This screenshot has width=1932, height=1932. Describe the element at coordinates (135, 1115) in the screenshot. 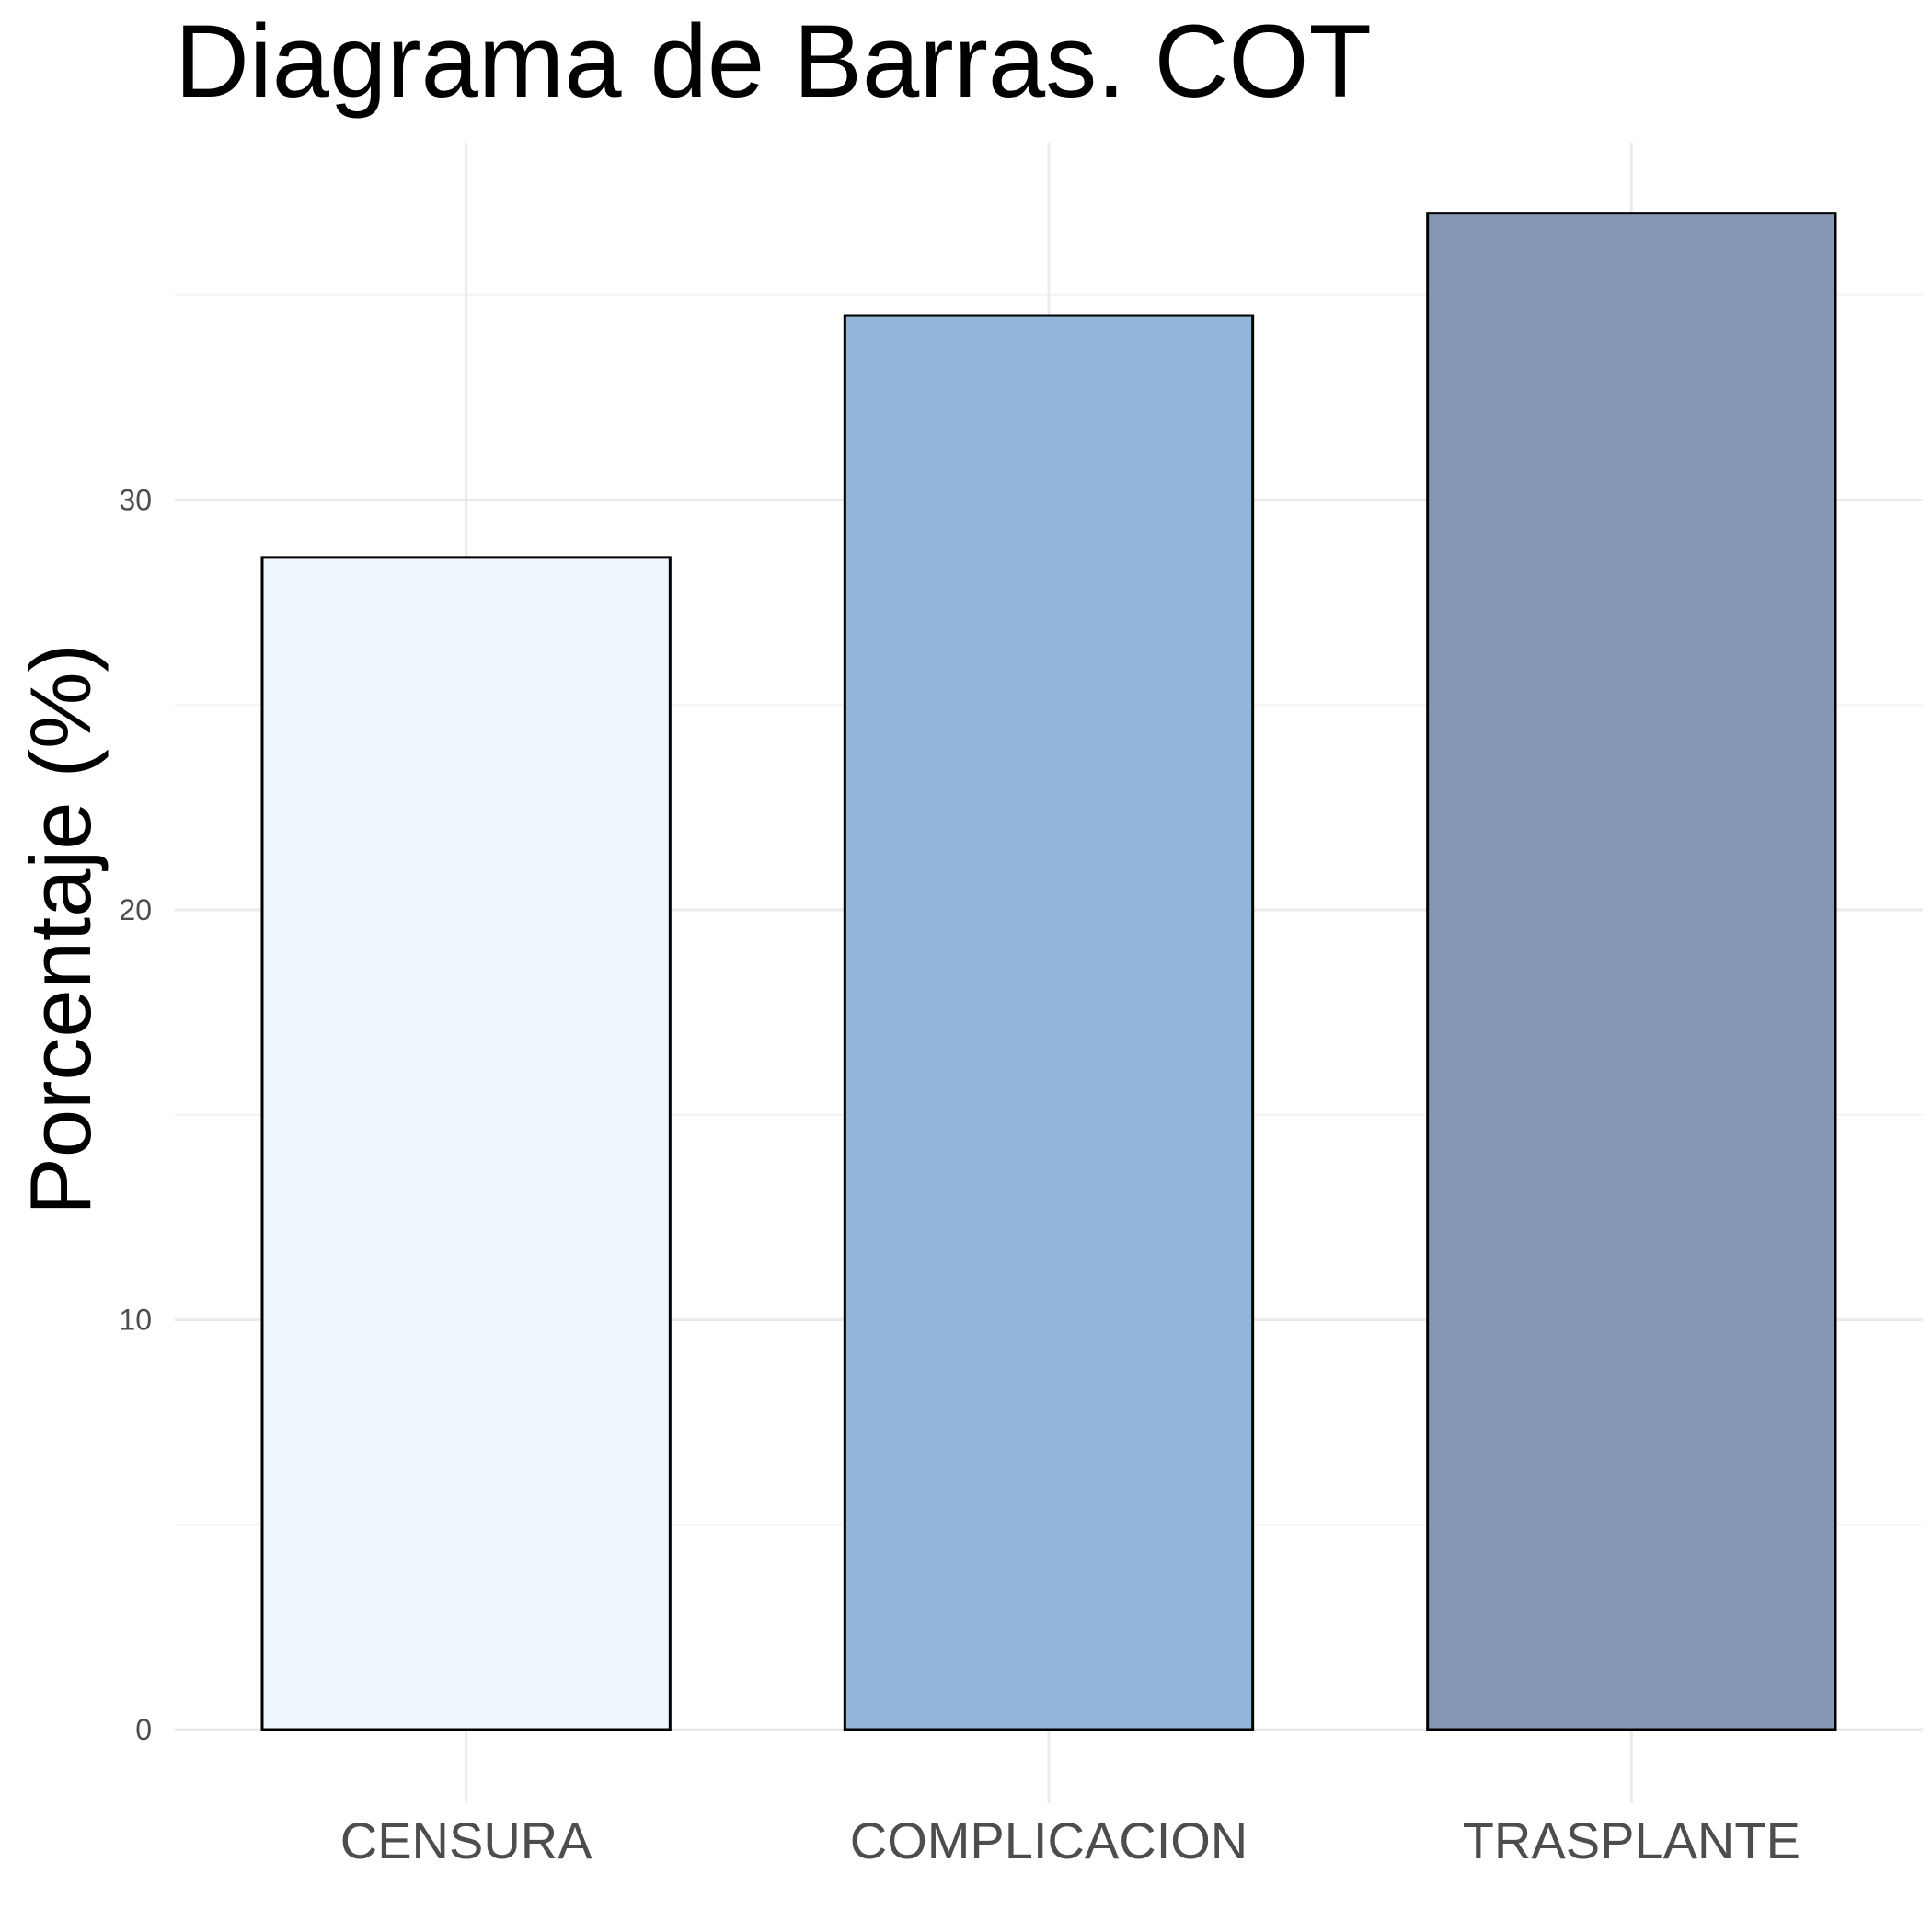

I see `y-axis-ticks: 0 10 20 30` at that location.